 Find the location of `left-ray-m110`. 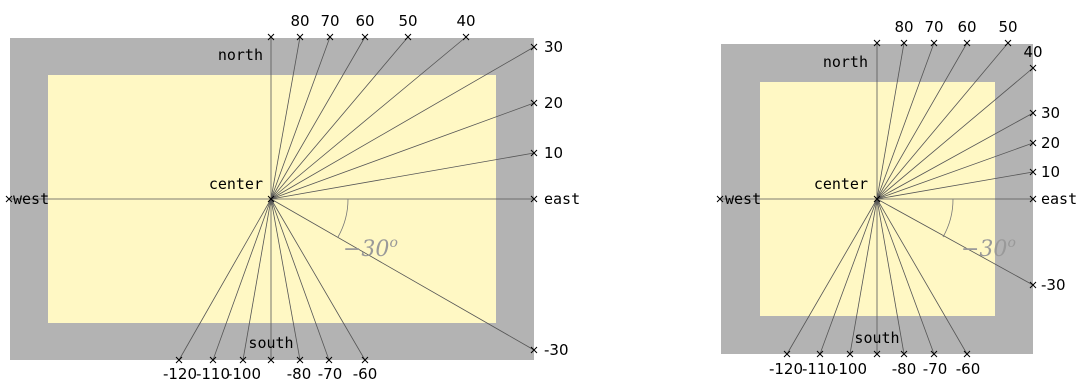

left-ray-m110 is located at coordinates (242, 279).